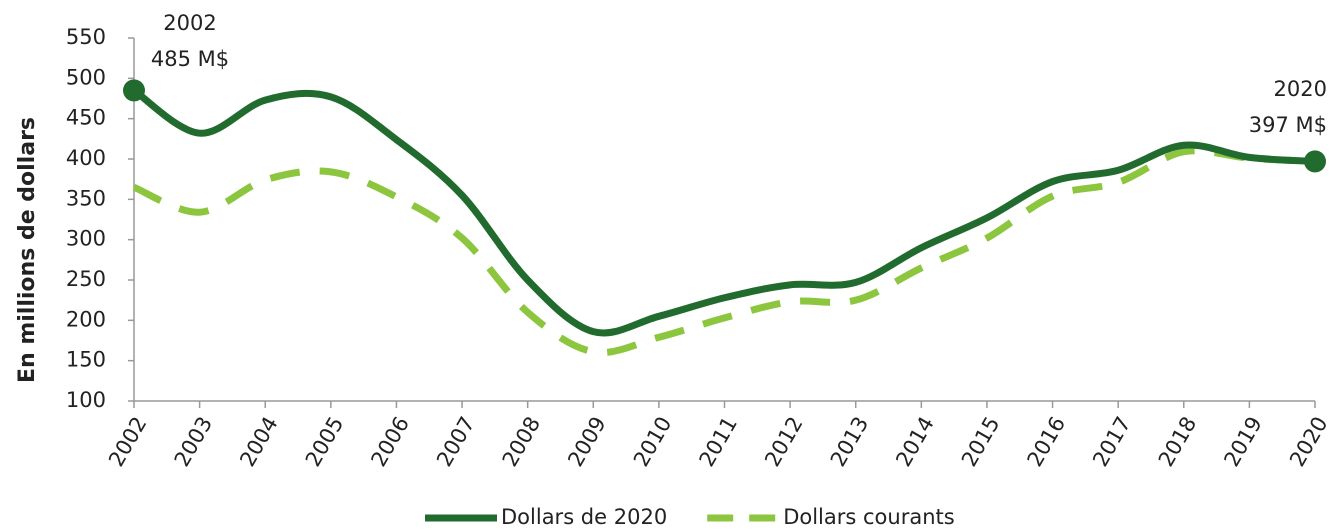 The image size is (1343, 531). I want to click on annotation: 397 M$, so click(1288, 125).